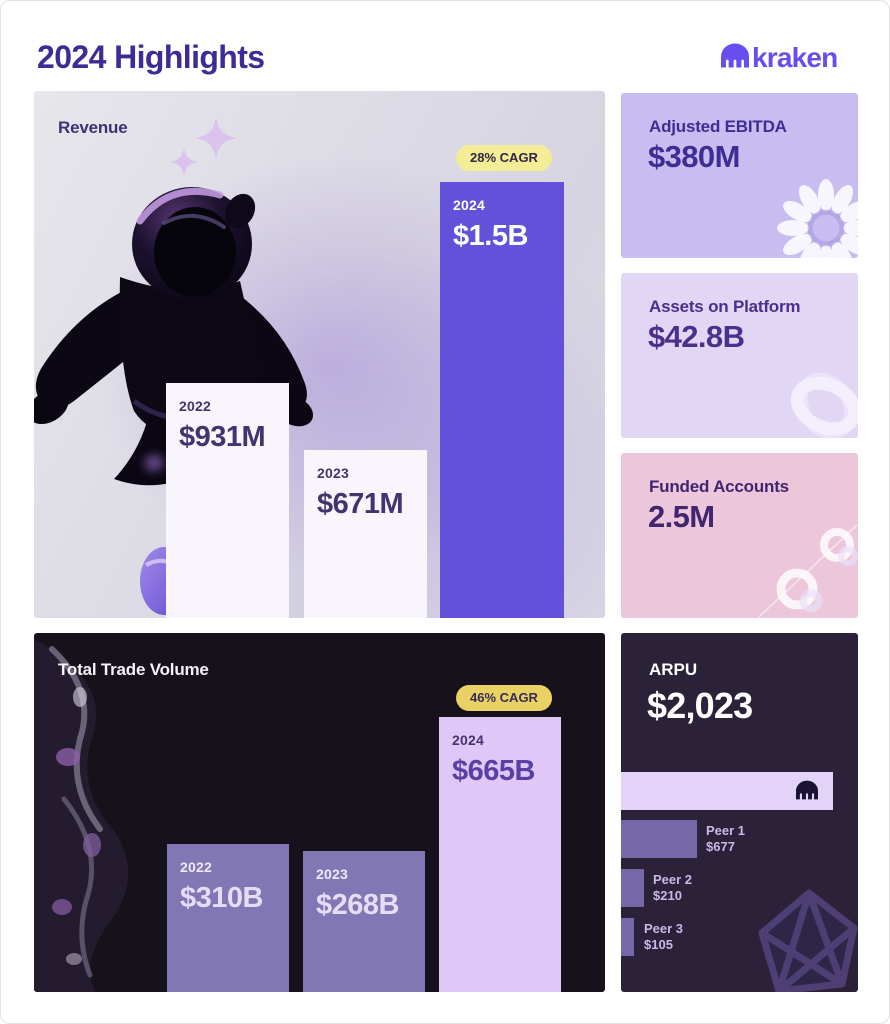 The height and width of the screenshot is (1024, 890). I want to click on arpu-bar-peer3, so click(627, 937).